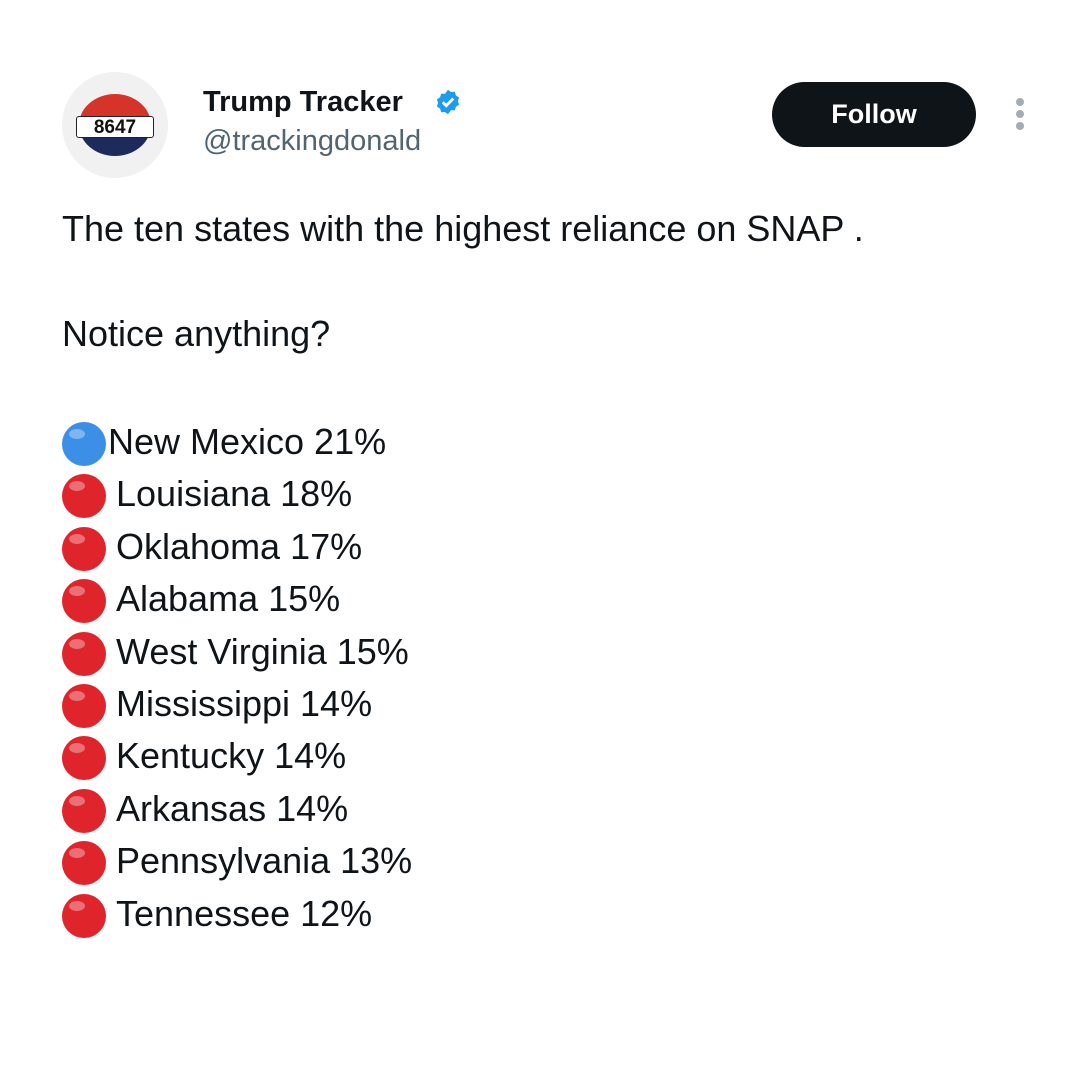  What do you see at coordinates (448, 102) in the screenshot?
I see `verified-badge` at bounding box center [448, 102].